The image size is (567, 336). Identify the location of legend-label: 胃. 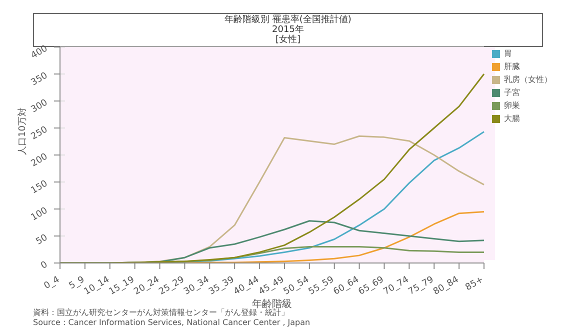
(508, 54).